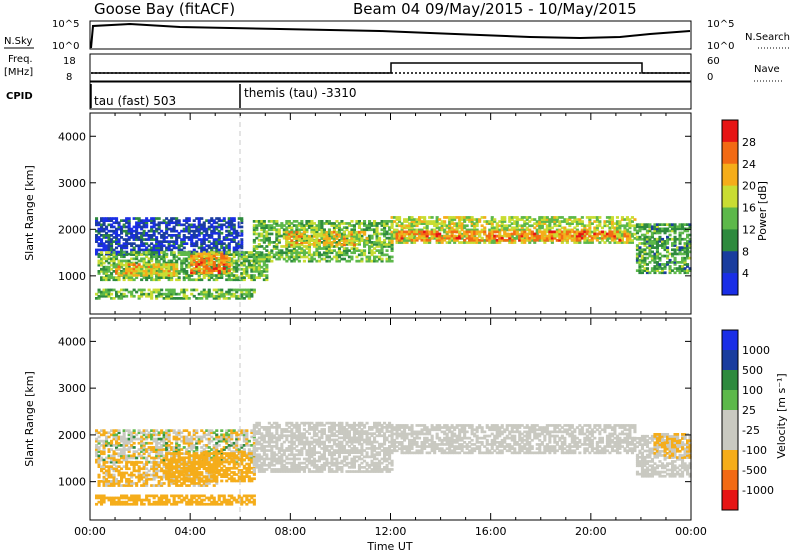 The width and height of the screenshot is (800, 554). I want to click on colorbar-frame, so click(730, 207).